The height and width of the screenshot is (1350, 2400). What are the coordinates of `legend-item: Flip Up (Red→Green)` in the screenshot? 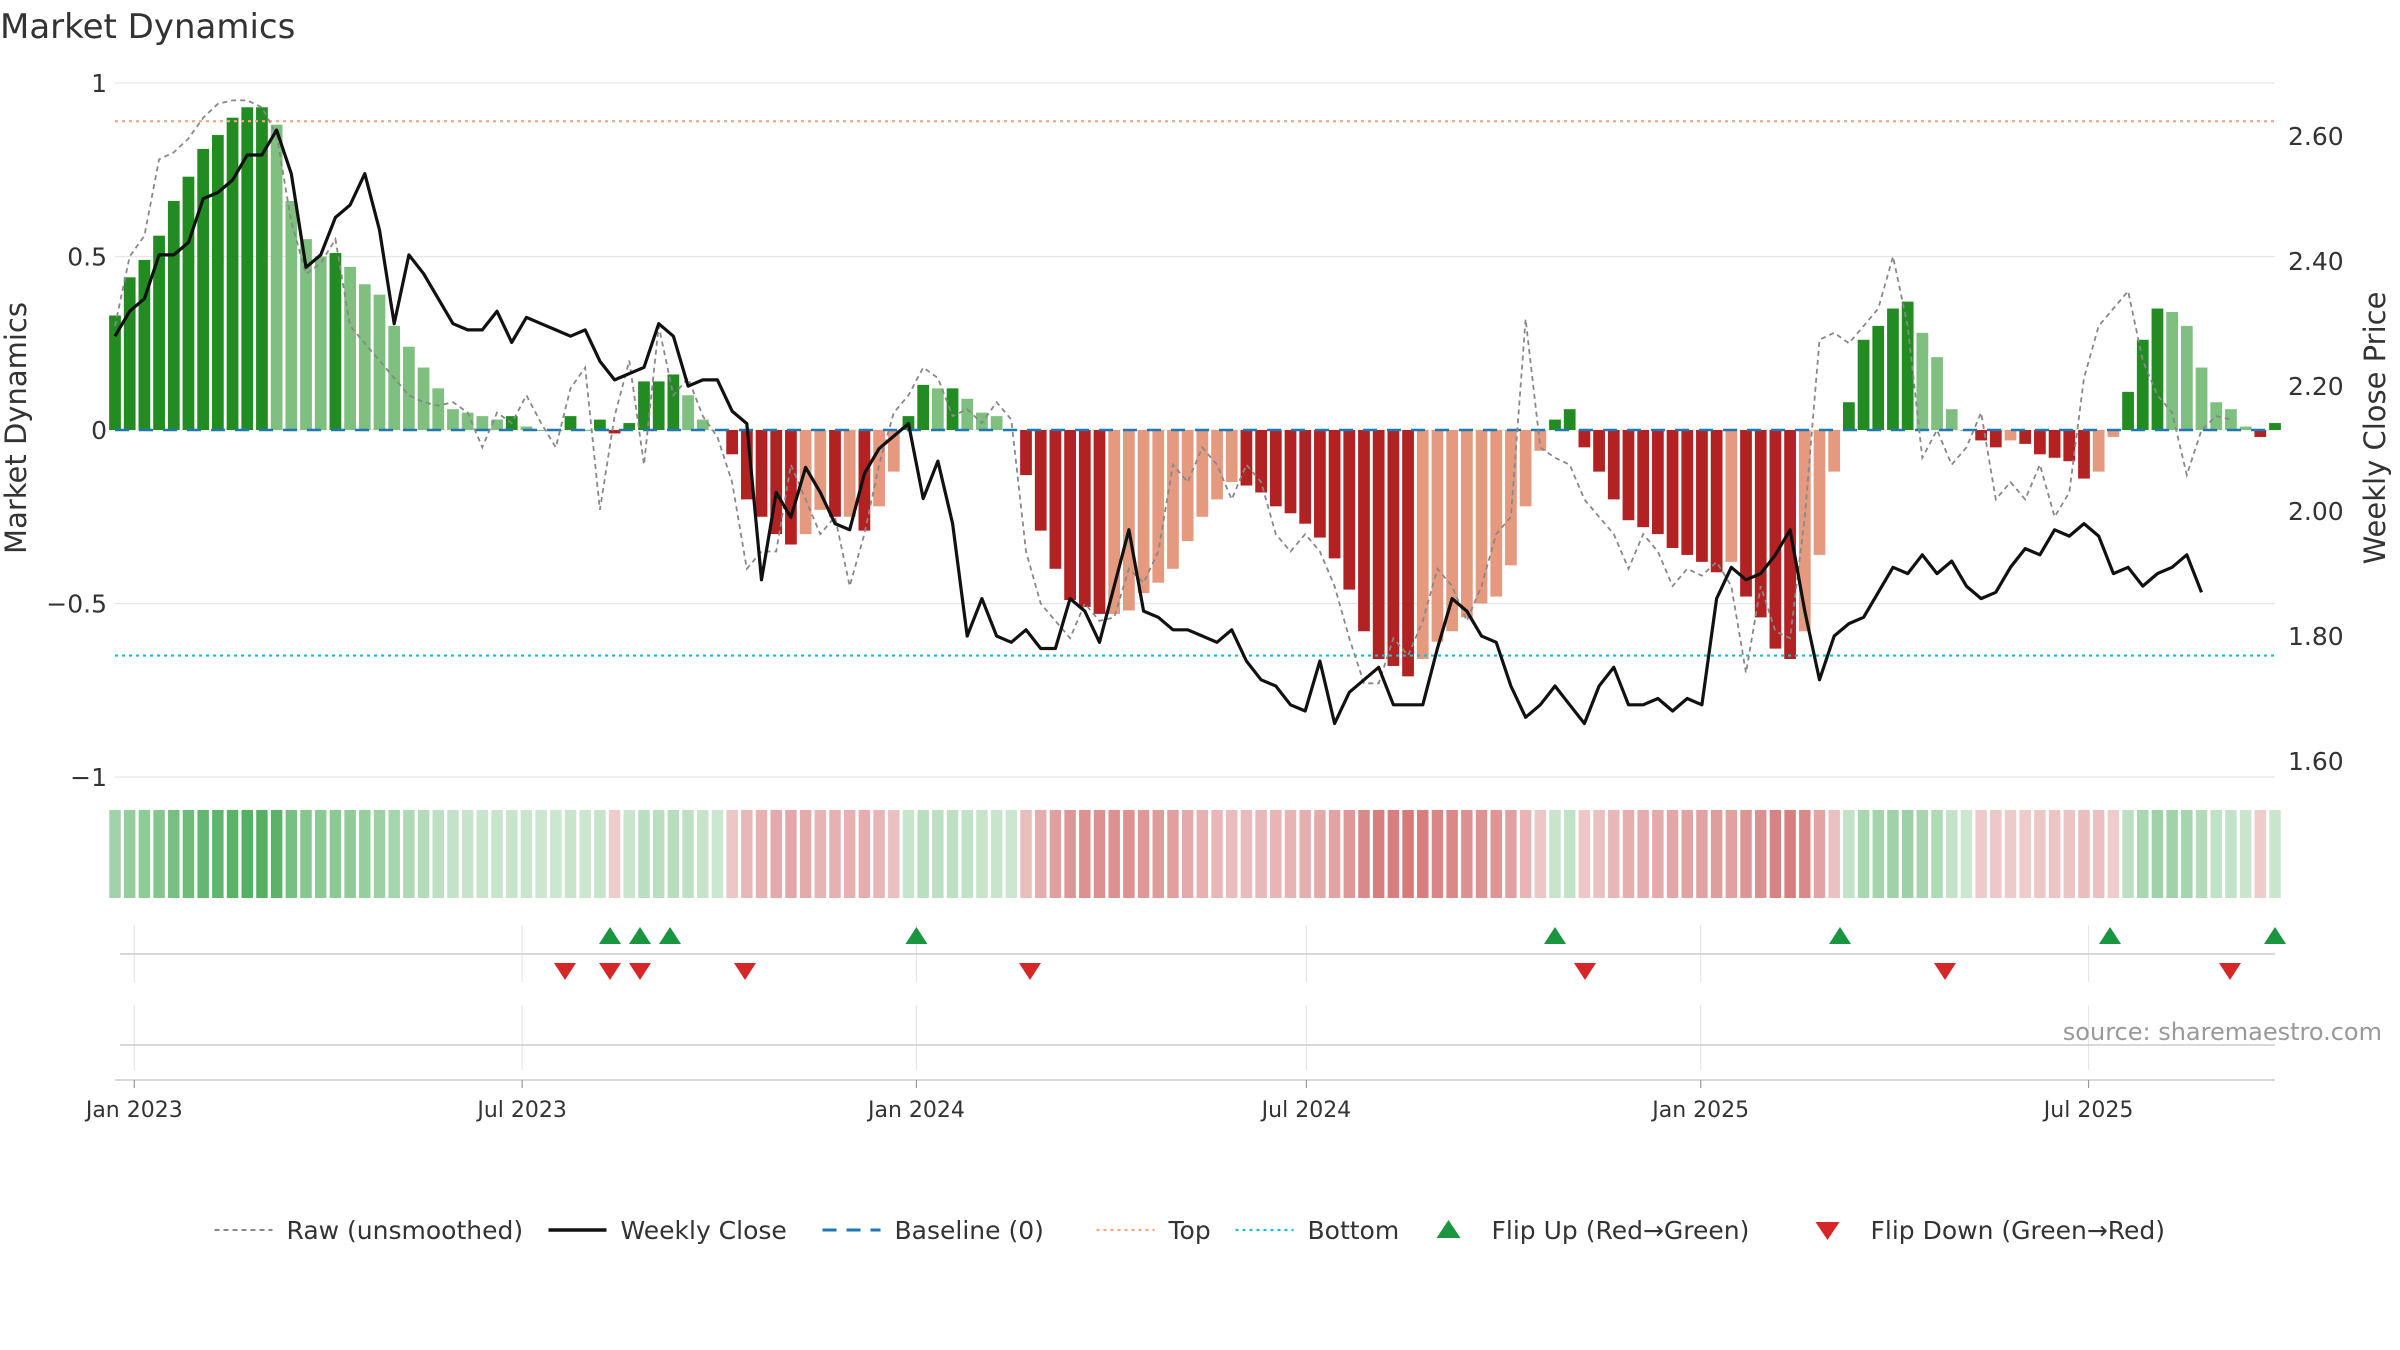 It's located at (1593, 1230).